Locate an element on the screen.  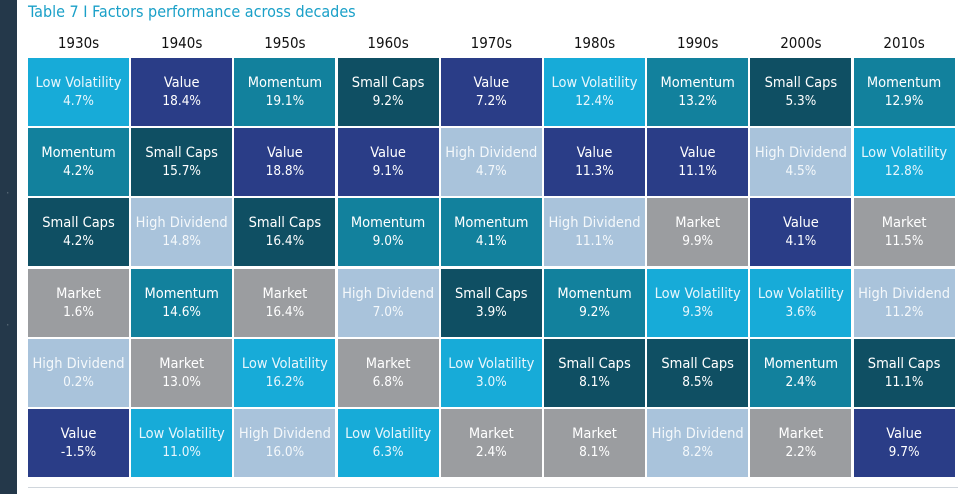
decade-header: 2000s is located at coordinates (801, 43).